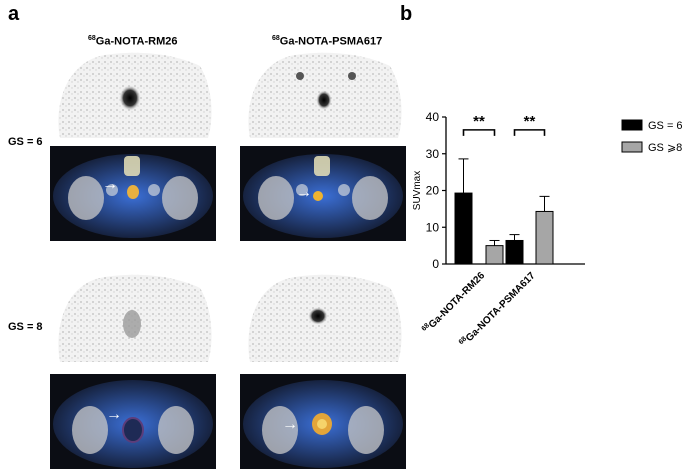  I want to click on legend-label: GS ⩾8, so click(665, 148).